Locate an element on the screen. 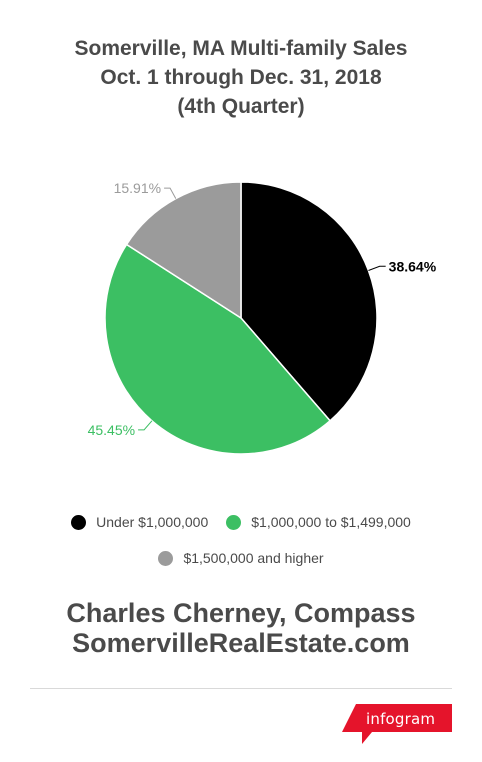  legend-item-1-5m-and-higher: $1,500,000 and higher is located at coordinates (241, 558).